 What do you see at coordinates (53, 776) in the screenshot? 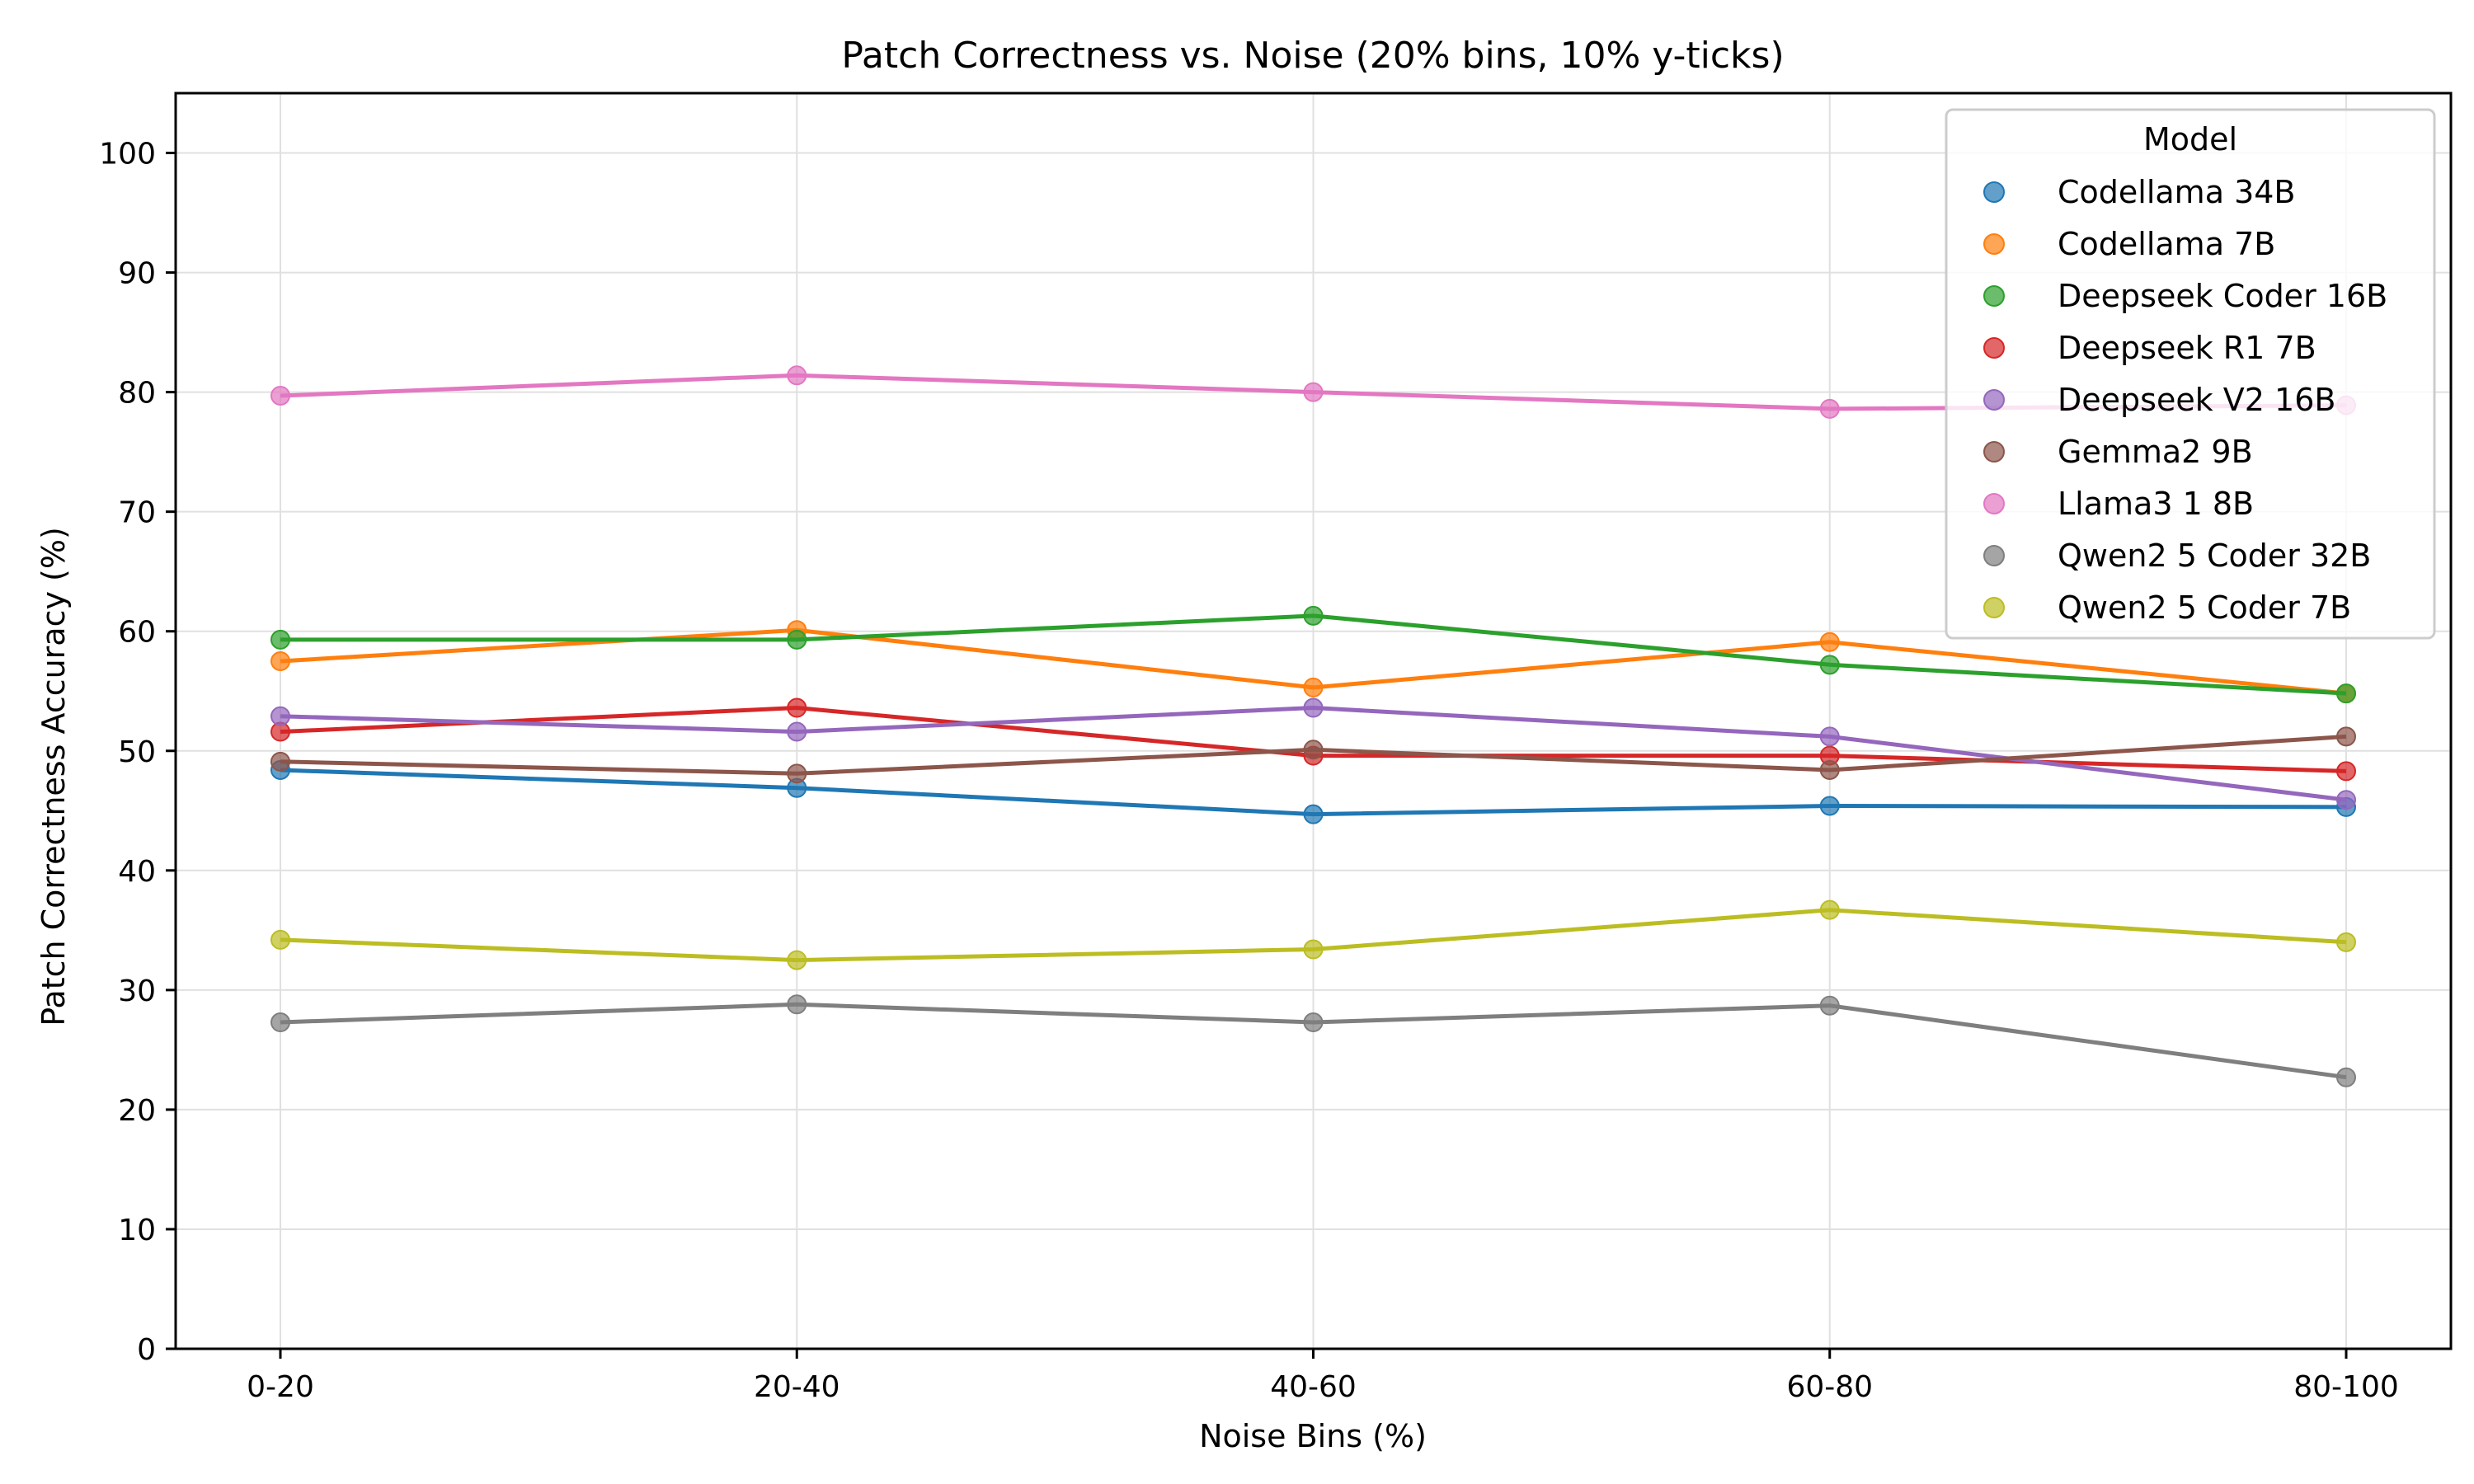
I see `y-axis-label: Patch Correctness Accuracy (%)` at bounding box center [53, 776].